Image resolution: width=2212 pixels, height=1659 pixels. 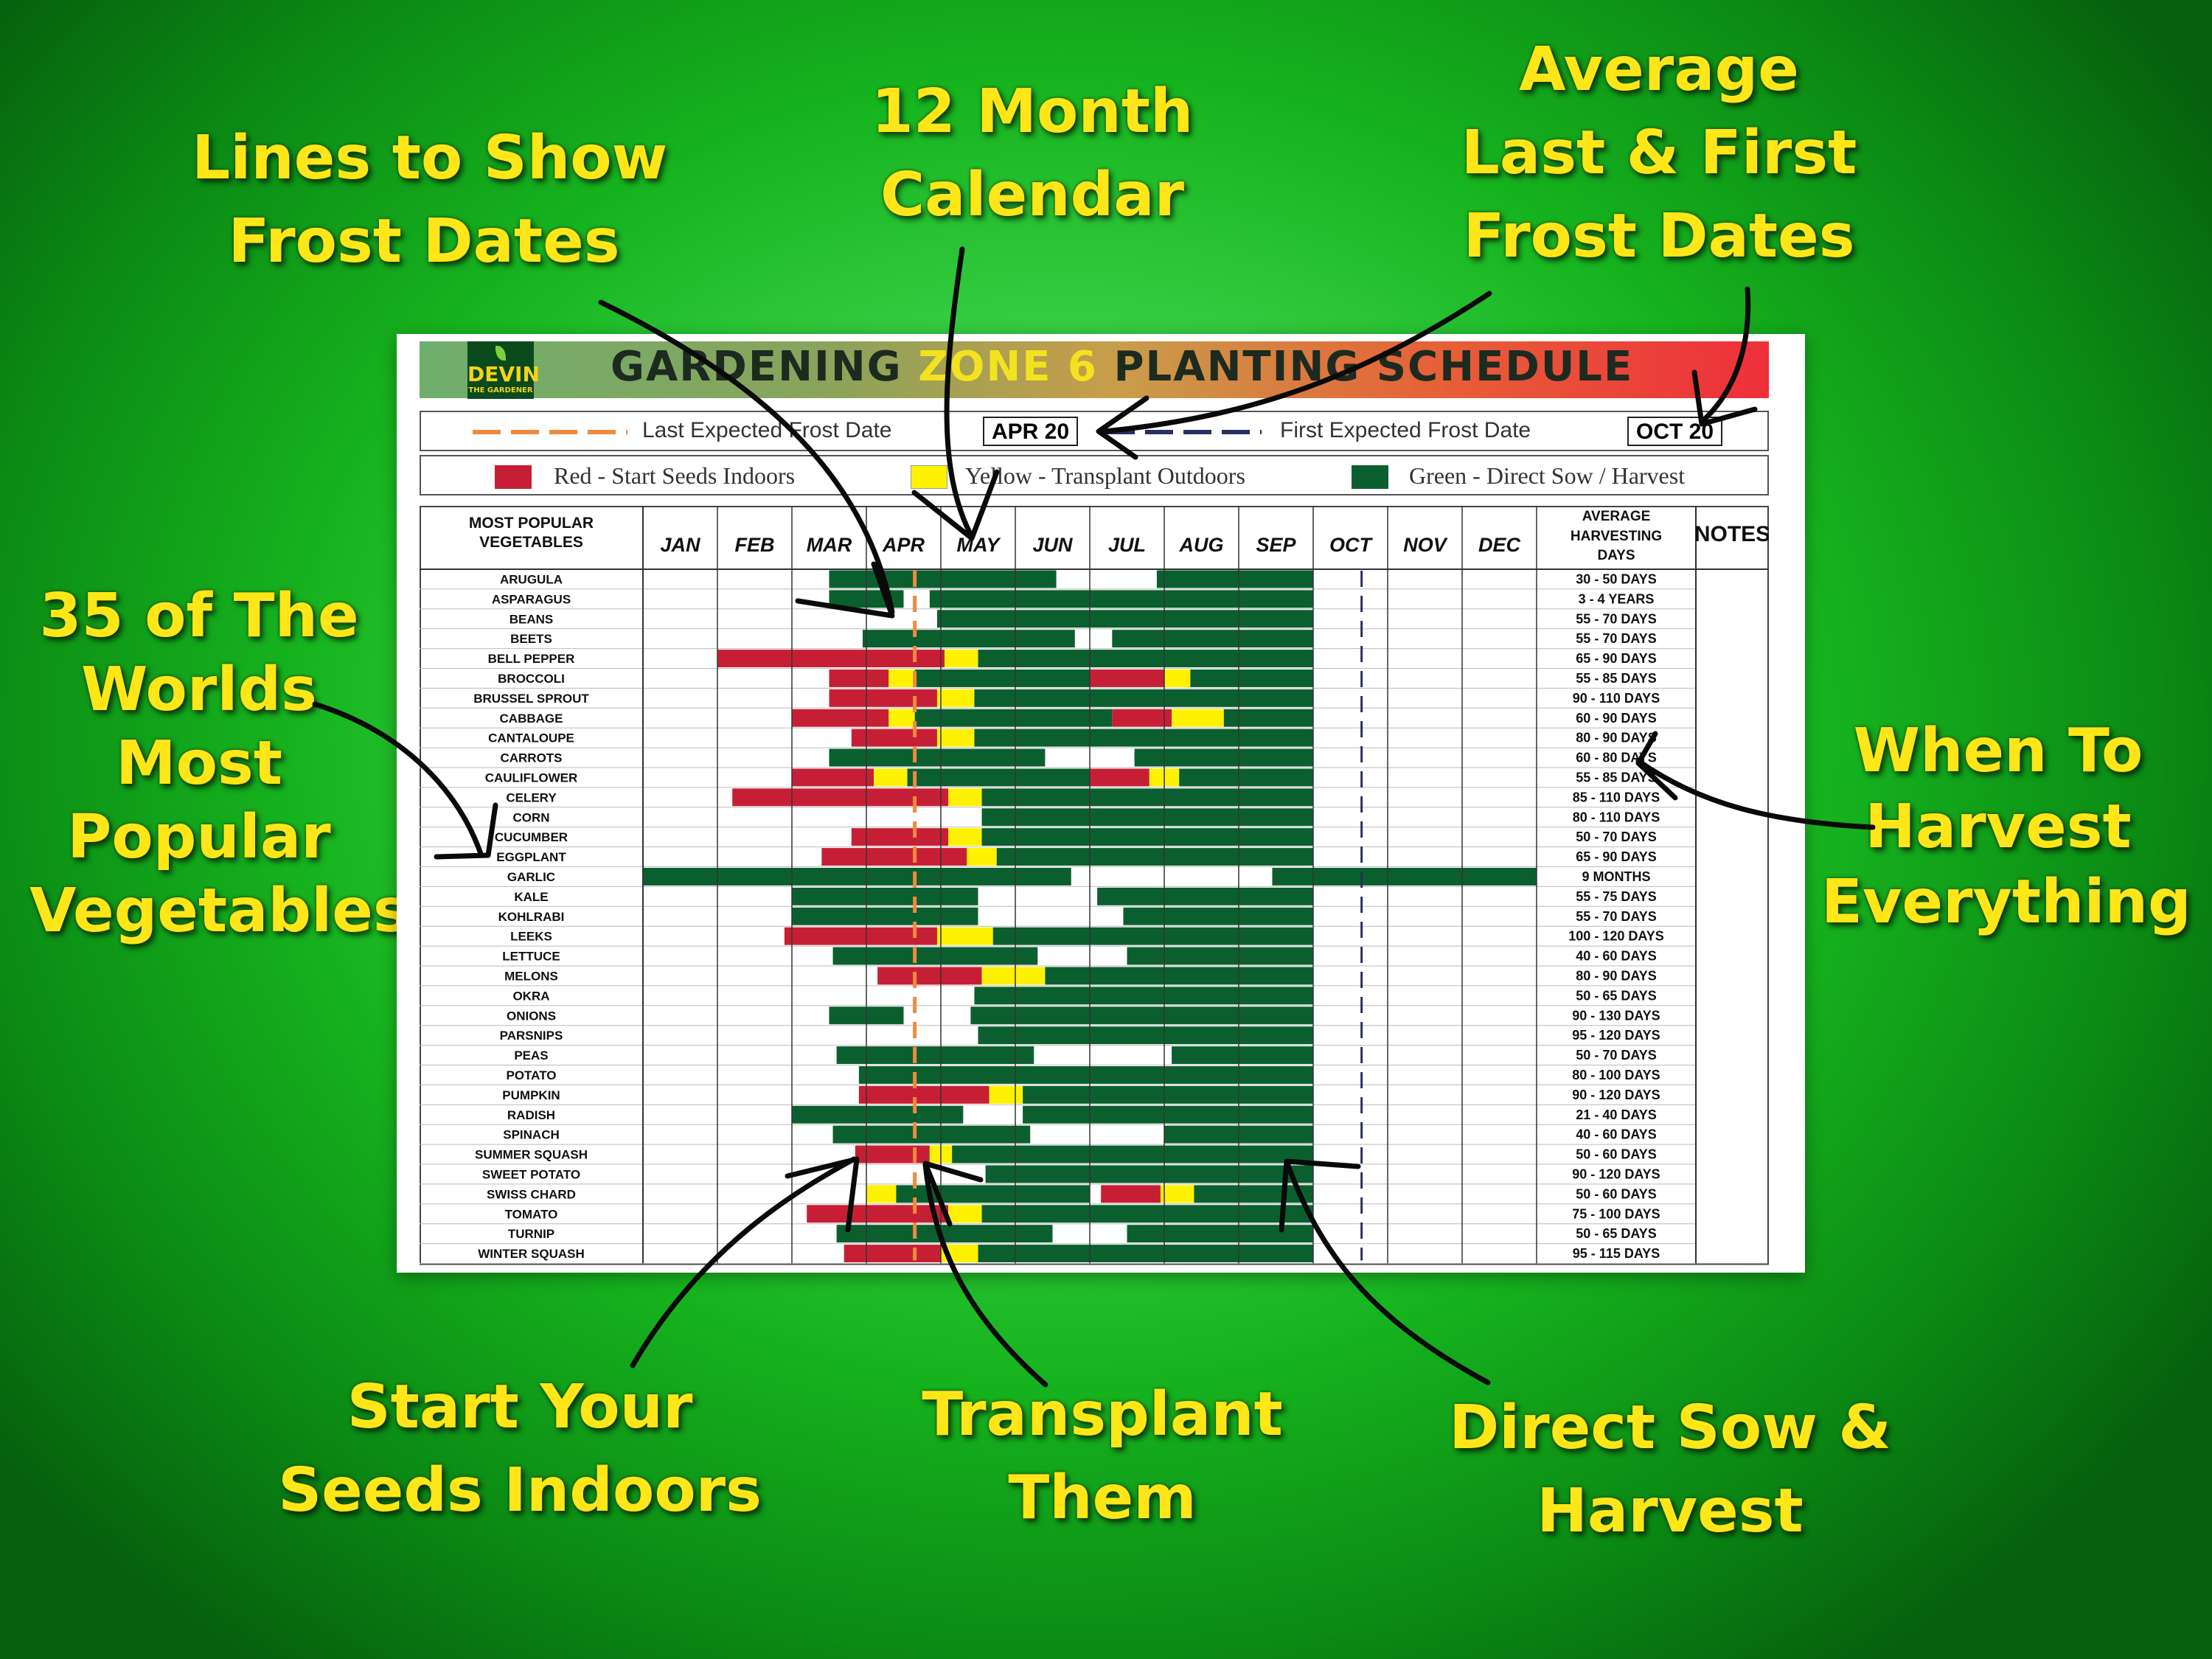 I want to click on harvest-days-value: 3 - 4 YEARS, so click(x=1617, y=598).